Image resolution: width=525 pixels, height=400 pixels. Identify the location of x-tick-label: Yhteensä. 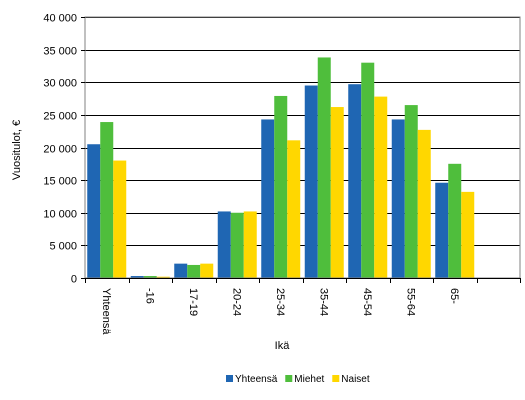
(106, 311).